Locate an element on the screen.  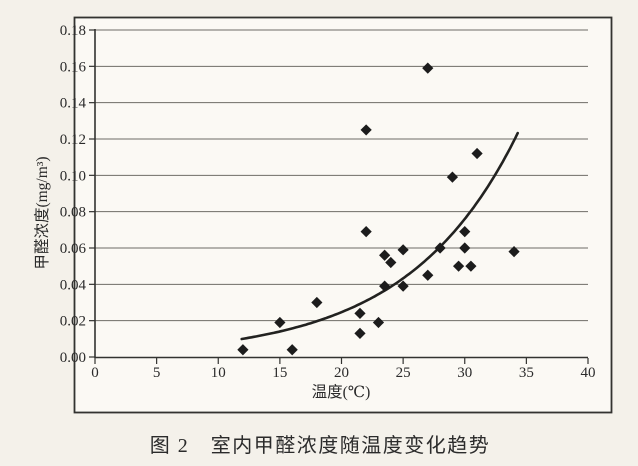
y-tick-label: 0.12 is located at coordinates (73, 140).